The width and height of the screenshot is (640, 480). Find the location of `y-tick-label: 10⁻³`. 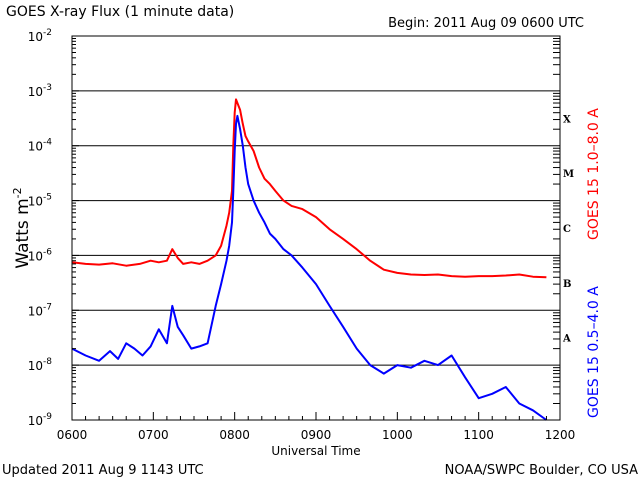

y-tick-label: 10⁻³ is located at coordinates (40, 91).